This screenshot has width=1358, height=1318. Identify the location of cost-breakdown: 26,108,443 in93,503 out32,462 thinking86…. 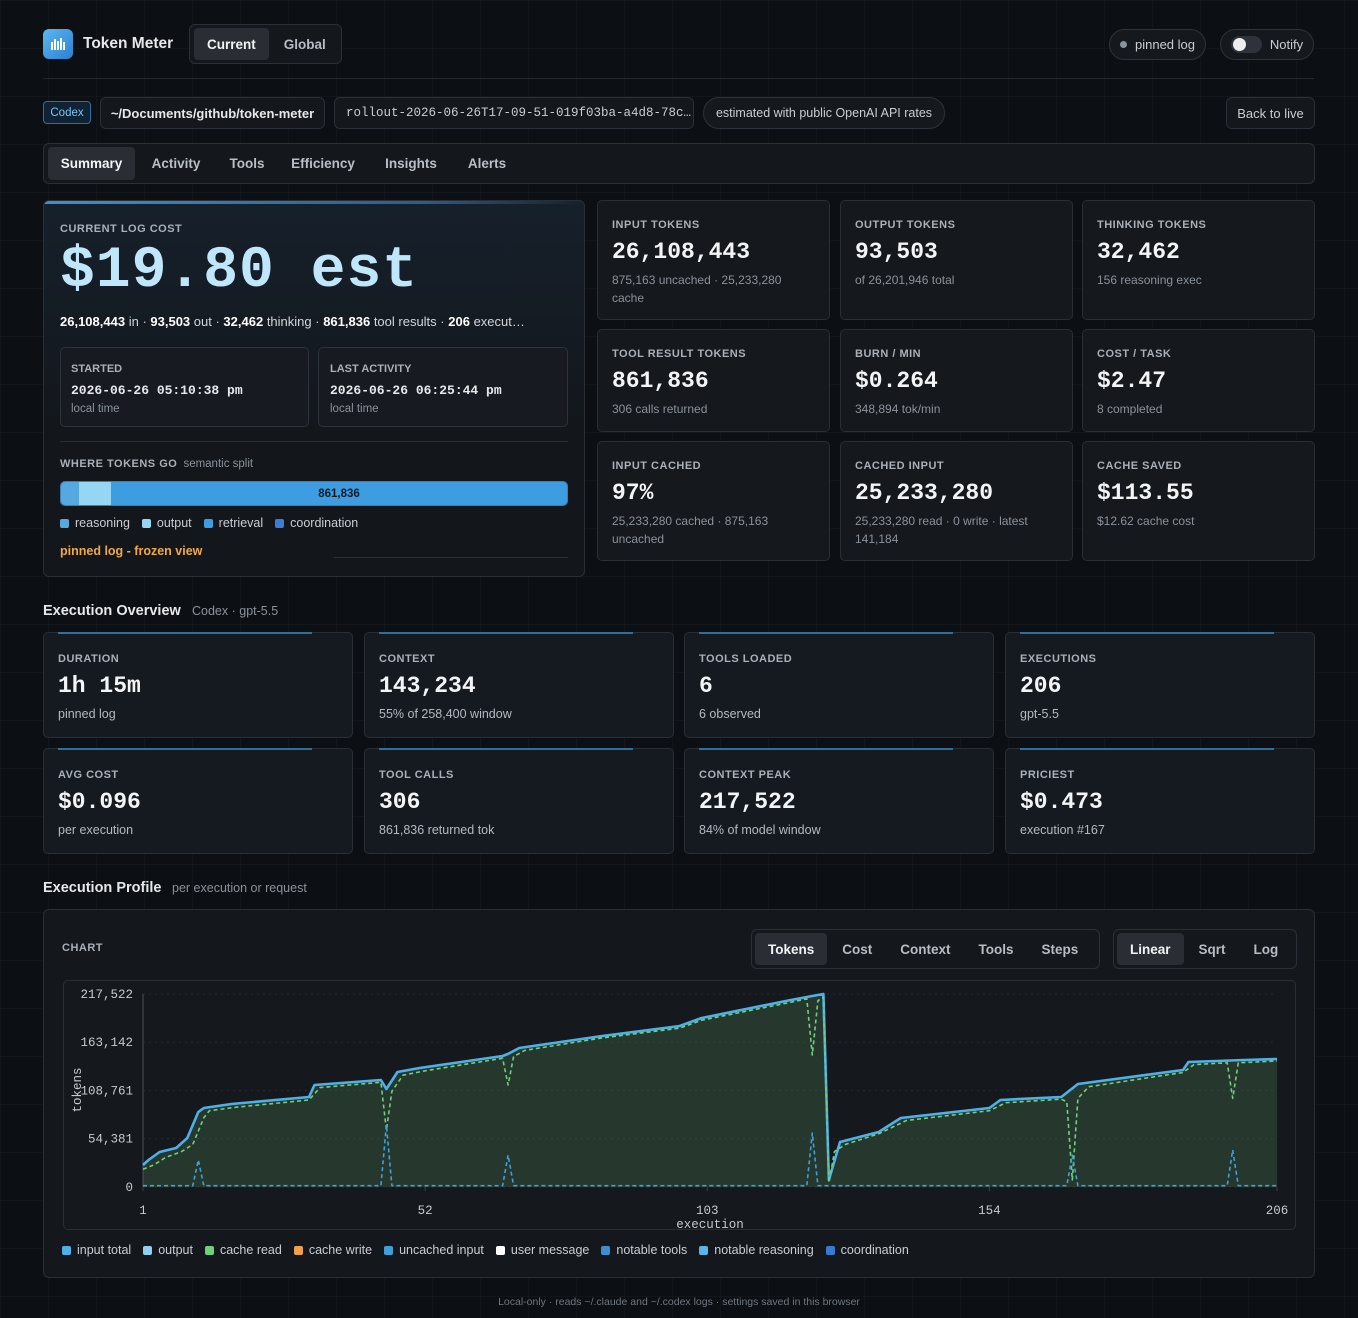
(292, 321).